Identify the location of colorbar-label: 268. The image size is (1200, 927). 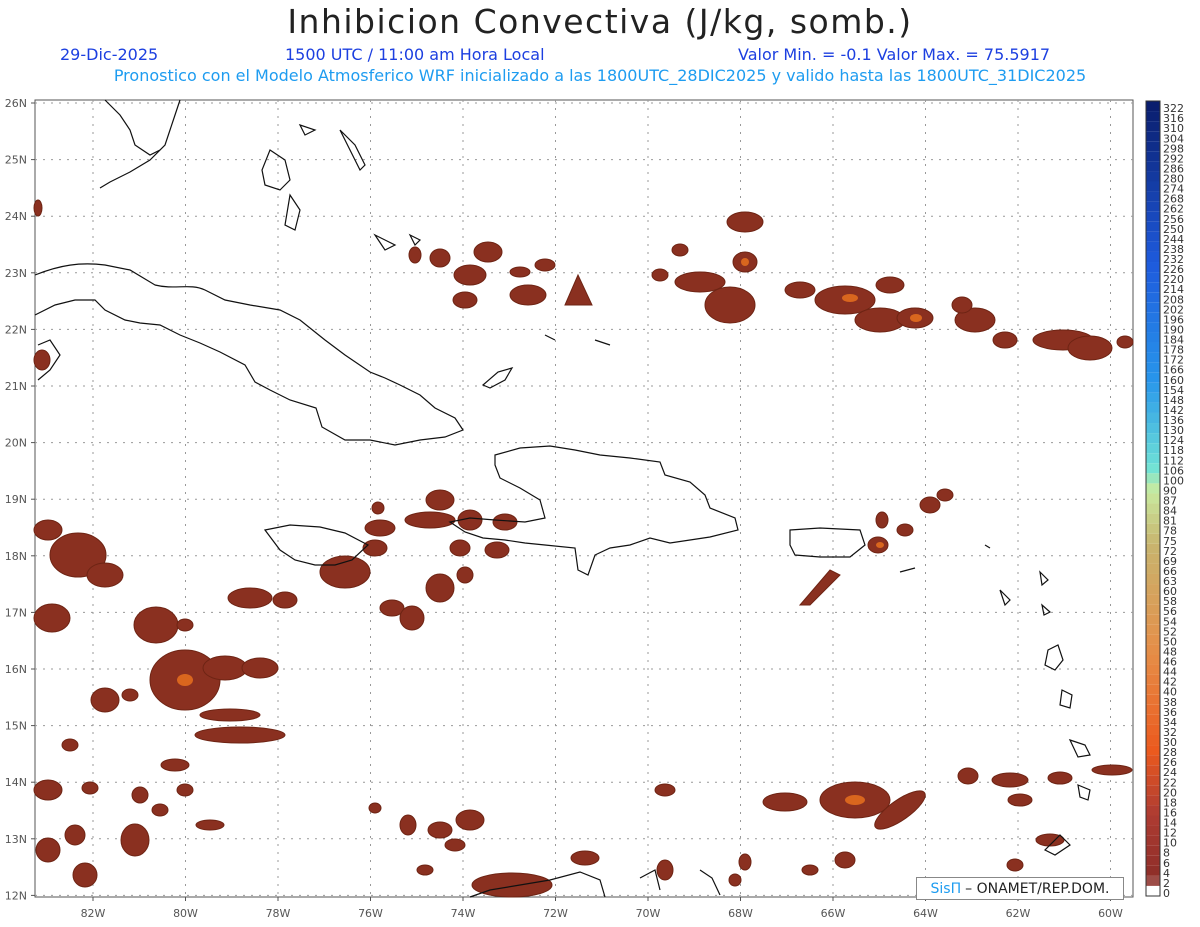
(1173, 199).